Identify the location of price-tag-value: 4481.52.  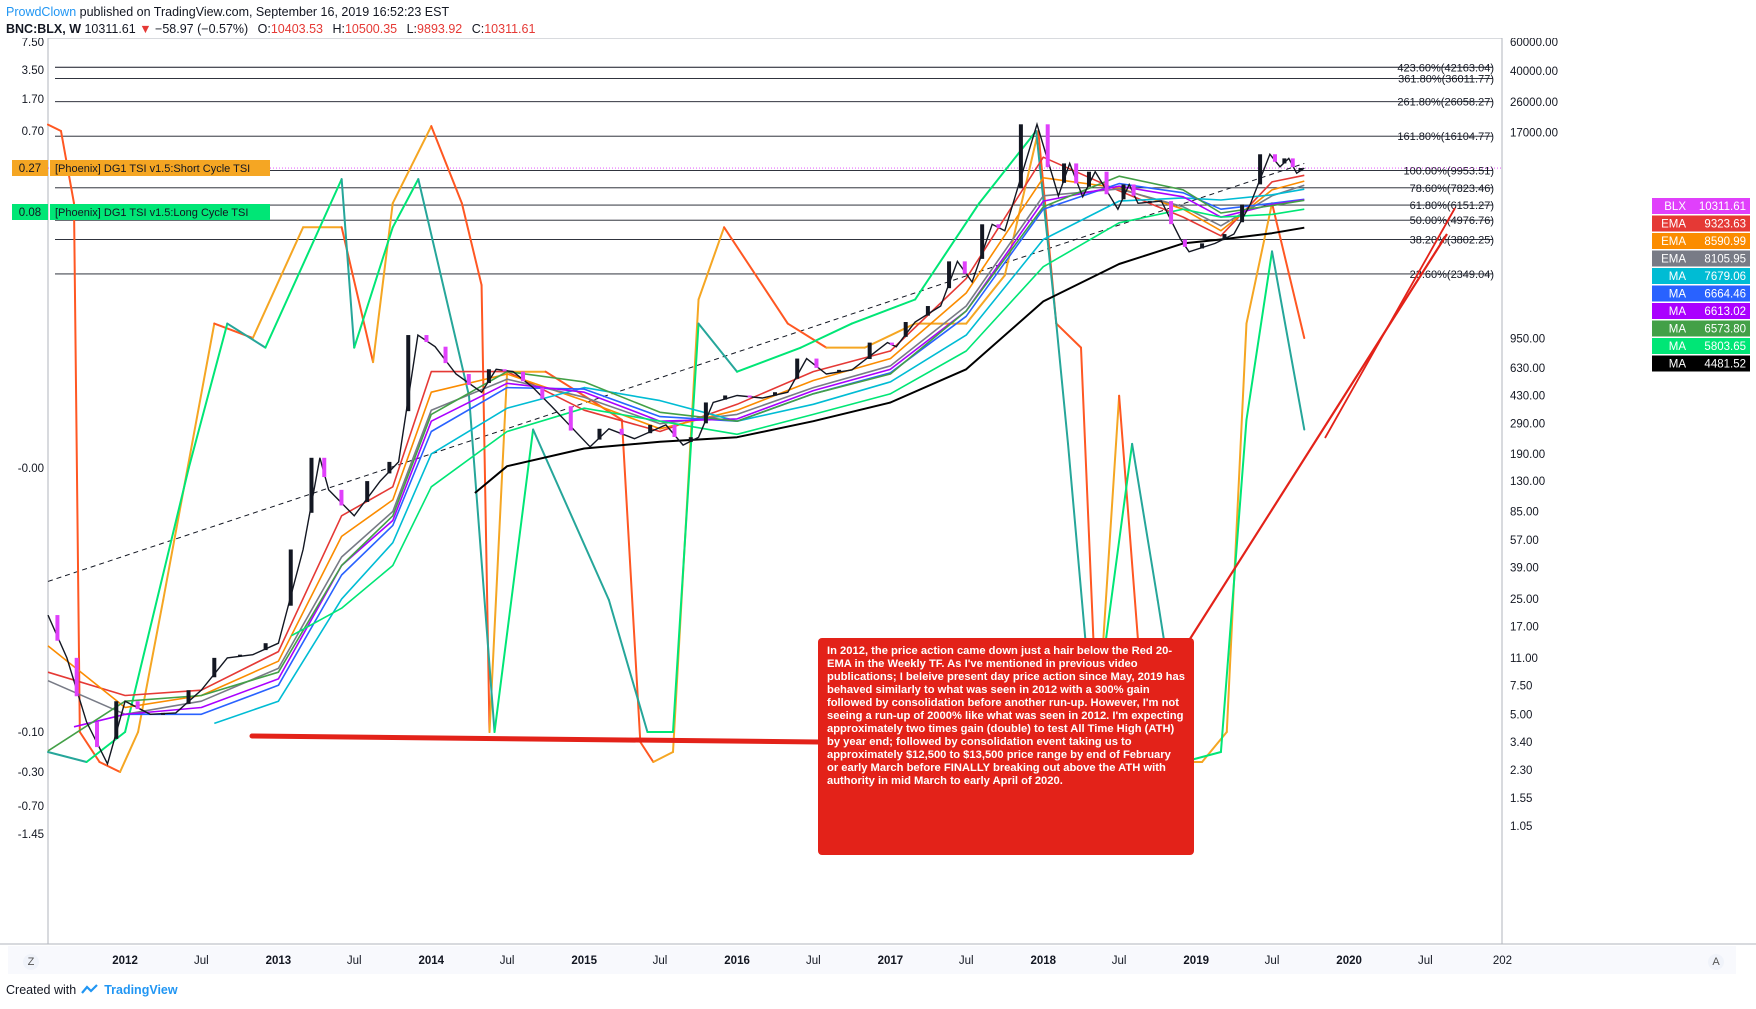
(1725, 365).